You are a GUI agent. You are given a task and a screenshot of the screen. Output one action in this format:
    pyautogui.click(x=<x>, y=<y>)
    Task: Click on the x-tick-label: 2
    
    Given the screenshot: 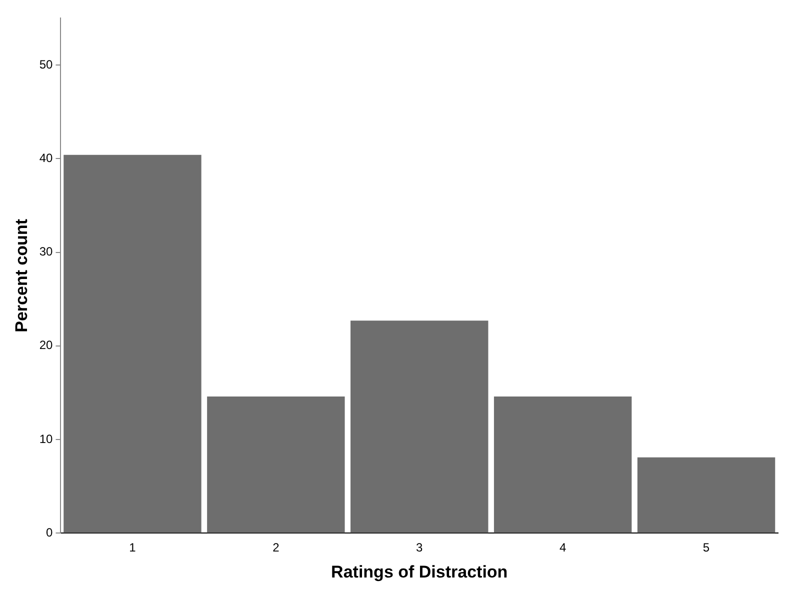 What is the action you would take?
    pyautogui.click(x=276, y=547)
    